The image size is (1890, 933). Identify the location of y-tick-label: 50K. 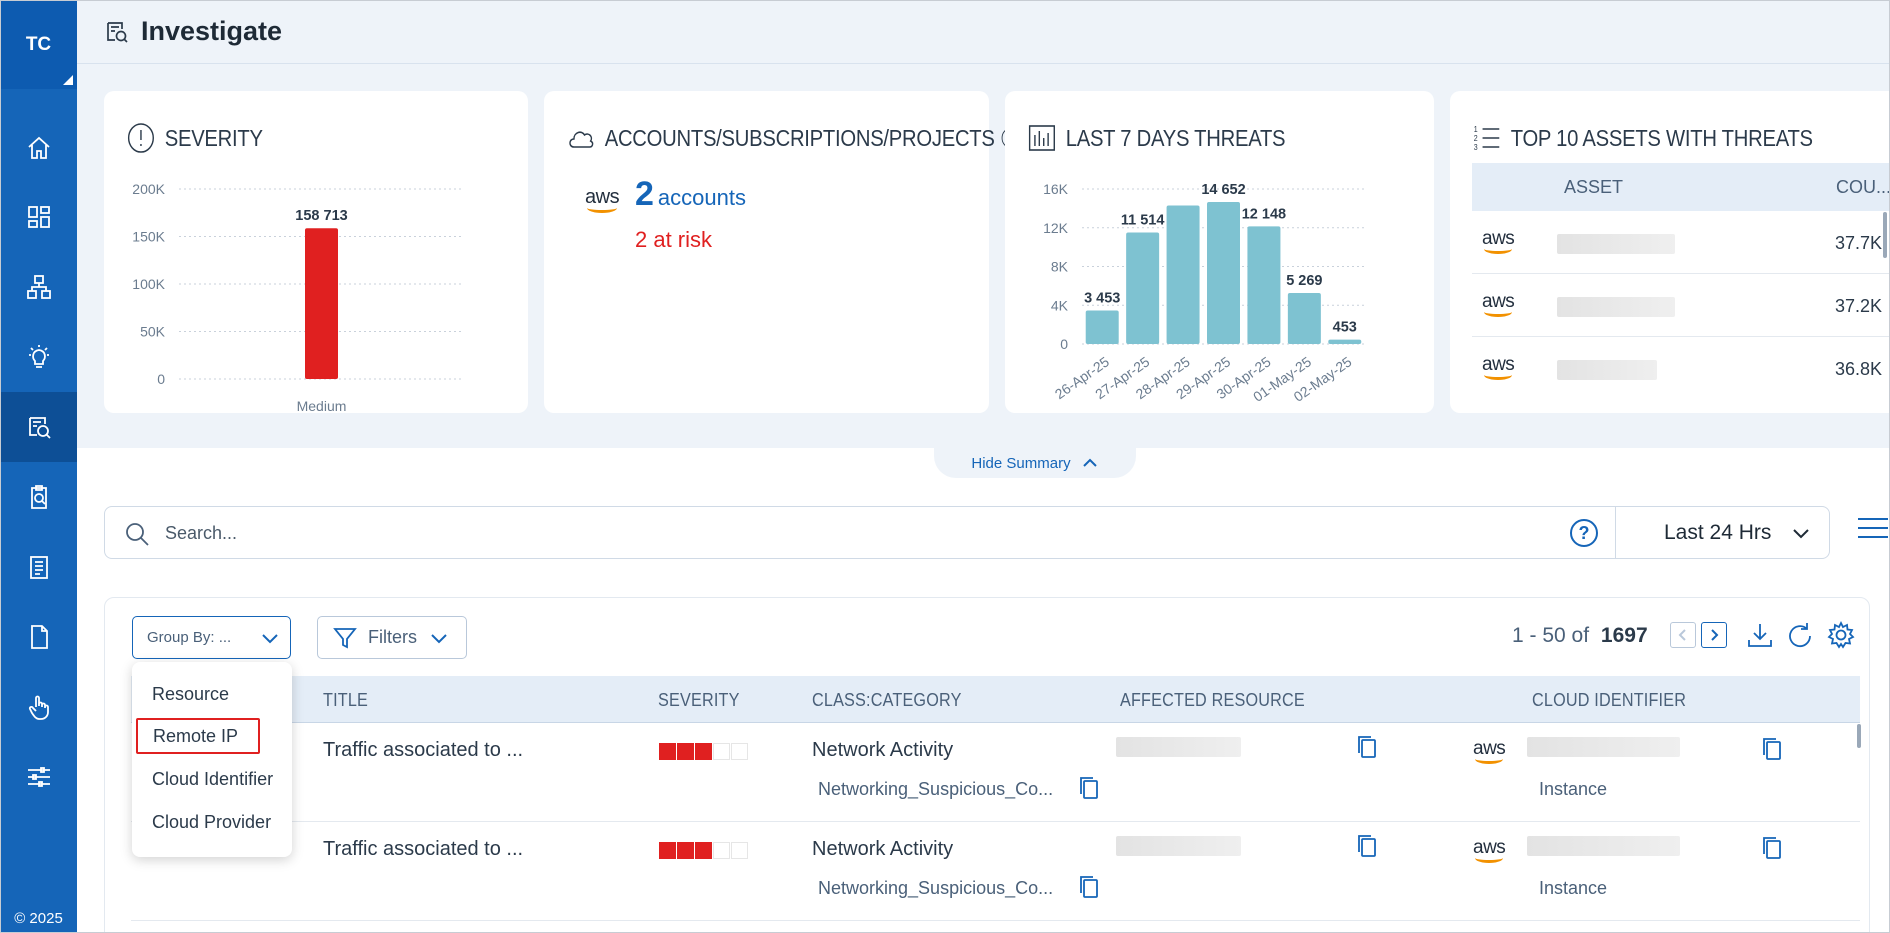
(153, 332).